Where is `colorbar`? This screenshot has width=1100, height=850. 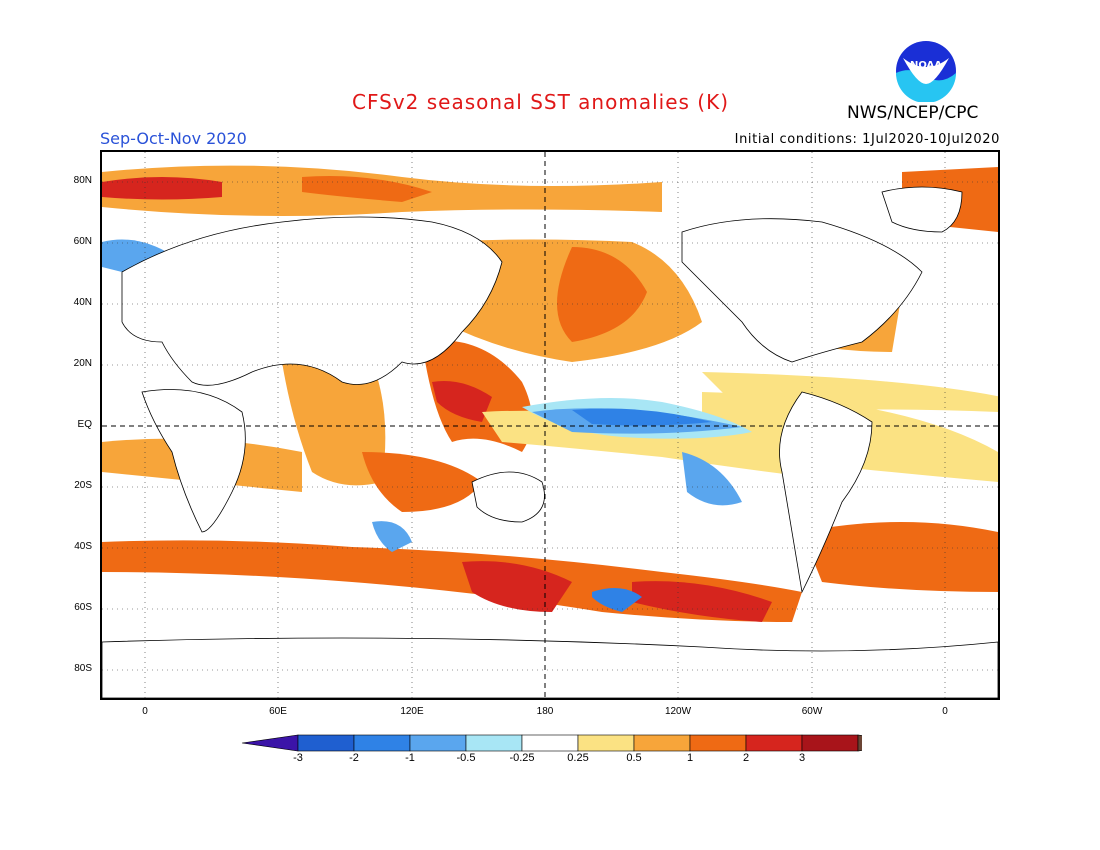 colorbar is located at coordinates (551, 743).